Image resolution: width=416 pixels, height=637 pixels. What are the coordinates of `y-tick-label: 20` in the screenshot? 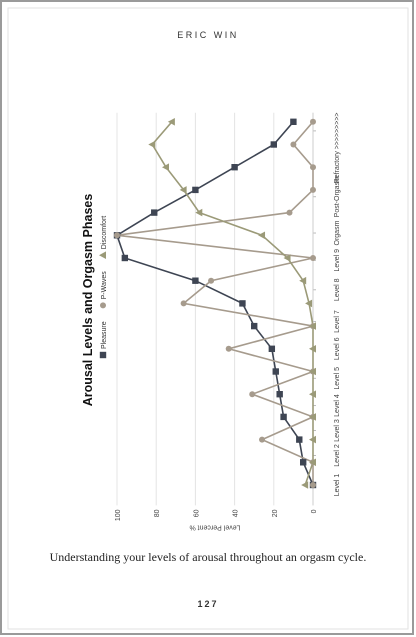 It's located at (275, 513).